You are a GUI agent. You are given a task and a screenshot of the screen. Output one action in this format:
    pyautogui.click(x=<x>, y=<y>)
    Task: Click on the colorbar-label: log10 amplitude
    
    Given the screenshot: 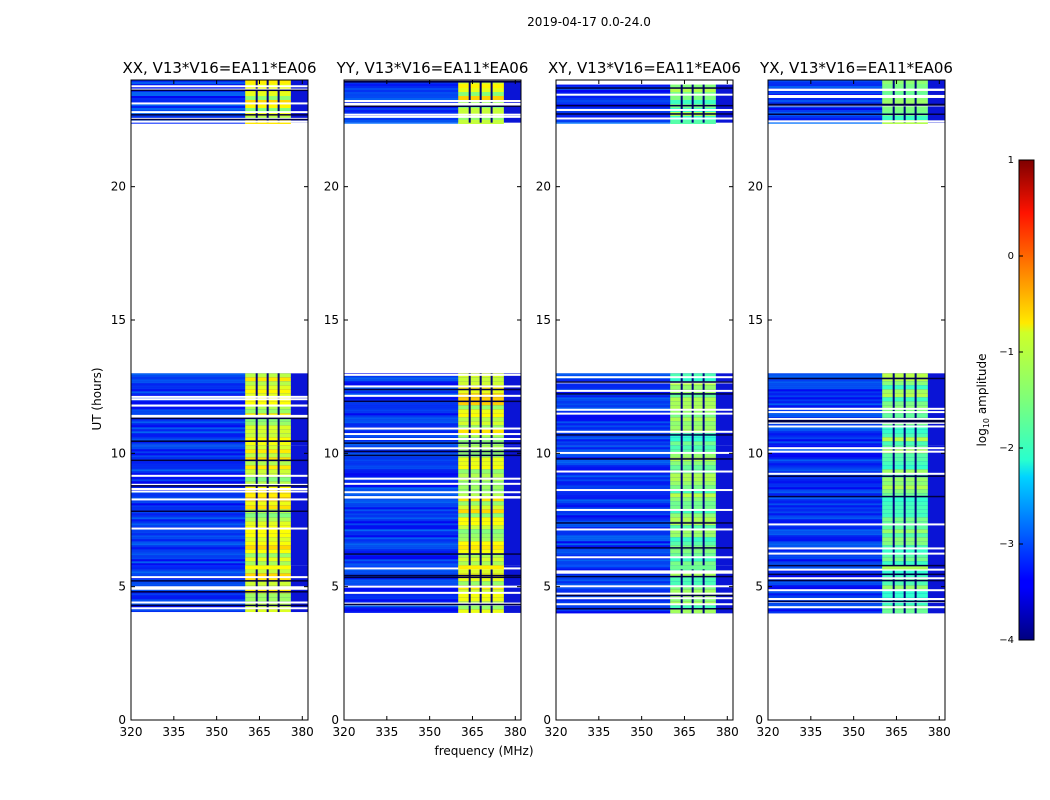 What is the action you would take?
    pyautogui.click(x=983, y=400)
    